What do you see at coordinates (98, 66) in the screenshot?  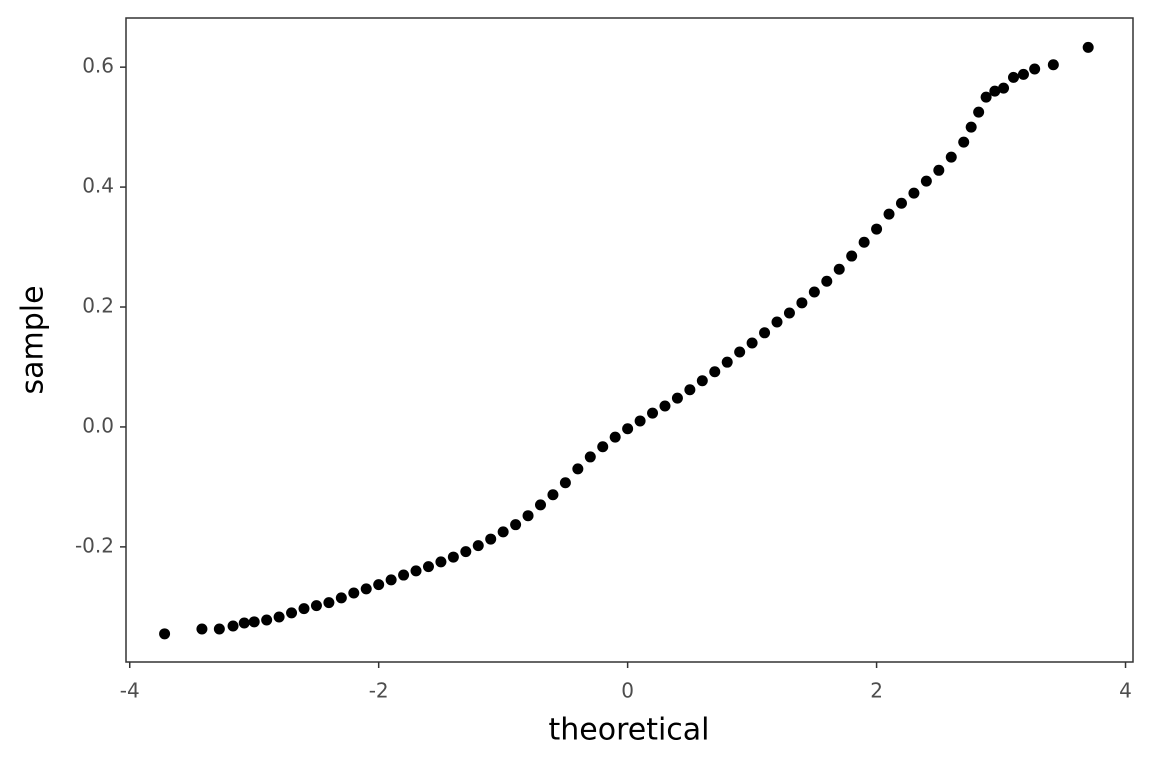 I see `y-tick-label: 0.6` at bounding box center [98, 66].